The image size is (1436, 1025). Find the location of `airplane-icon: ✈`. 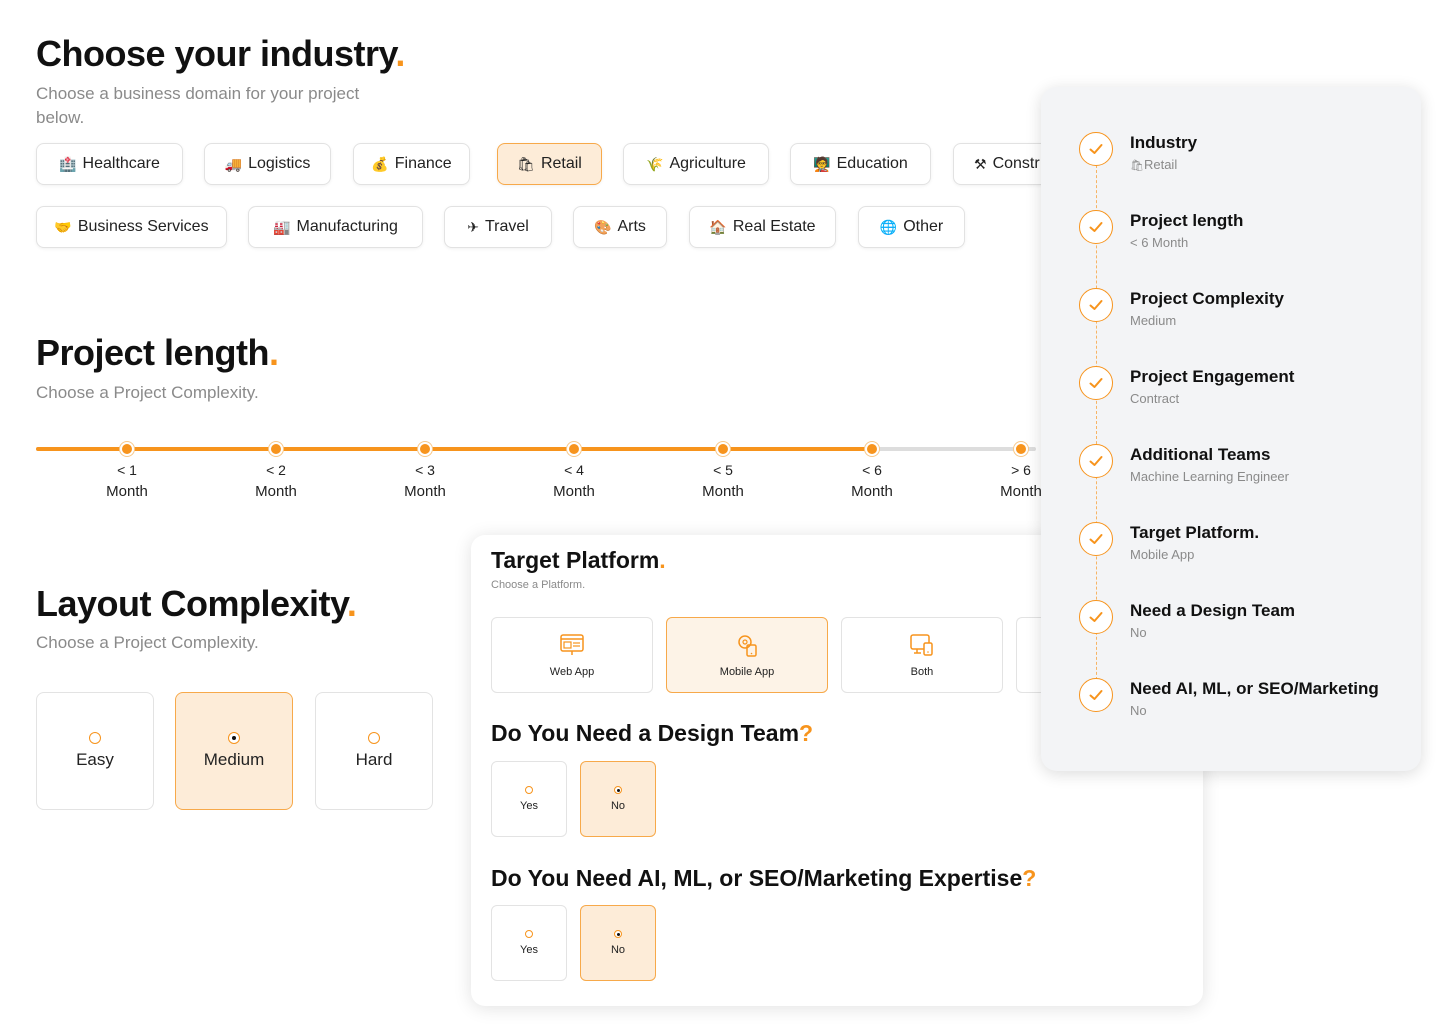

airplane-icon: ✈ is located at coordinates (473, 226).